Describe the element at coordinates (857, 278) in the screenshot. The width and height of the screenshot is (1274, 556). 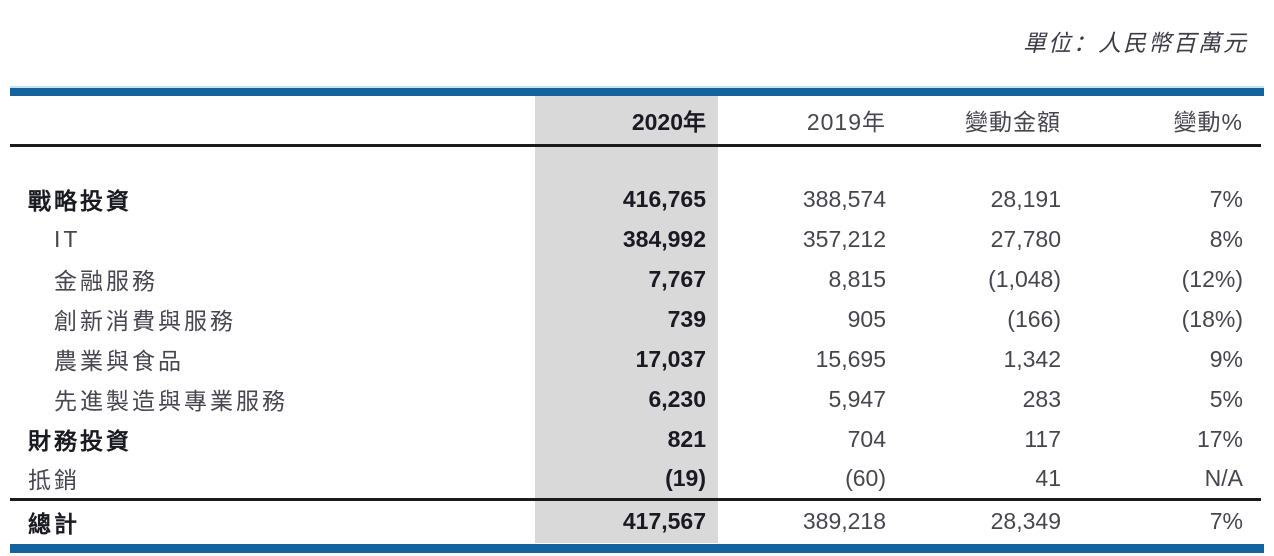
I see `row-value-2019: 8,815` at that location.